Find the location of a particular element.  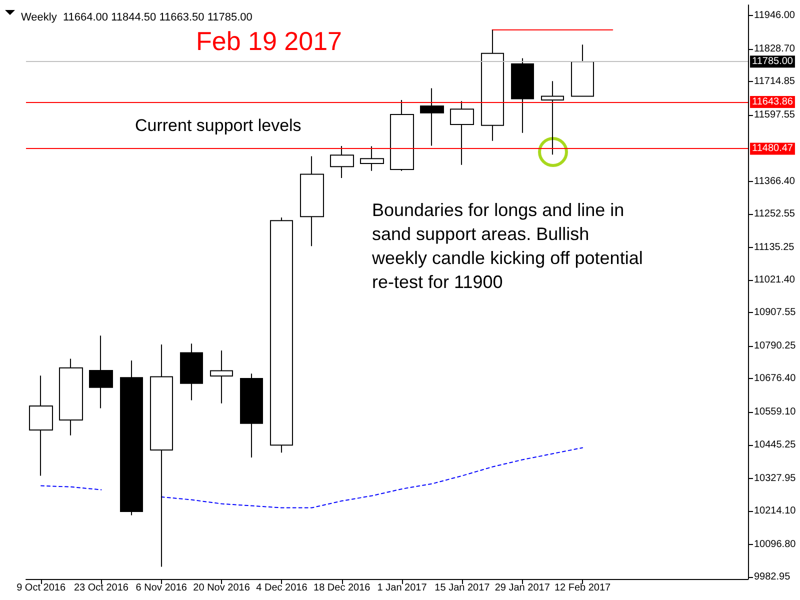

annotation: Feb 19 2017 is located at coordinates (269, 41).